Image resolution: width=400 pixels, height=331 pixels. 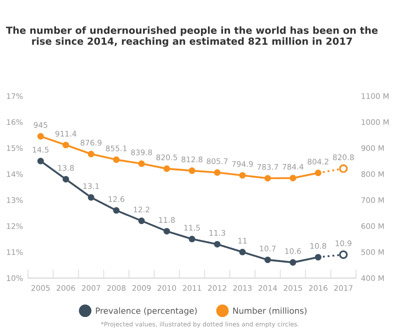 What do you see at coordinates (192, 36) in the screenshot?
I see `chart-title: The number of undernourished people in the world has been on the rise since 2014, reaching an estimated 821 million in 2017` at bounding box center [192, 36].